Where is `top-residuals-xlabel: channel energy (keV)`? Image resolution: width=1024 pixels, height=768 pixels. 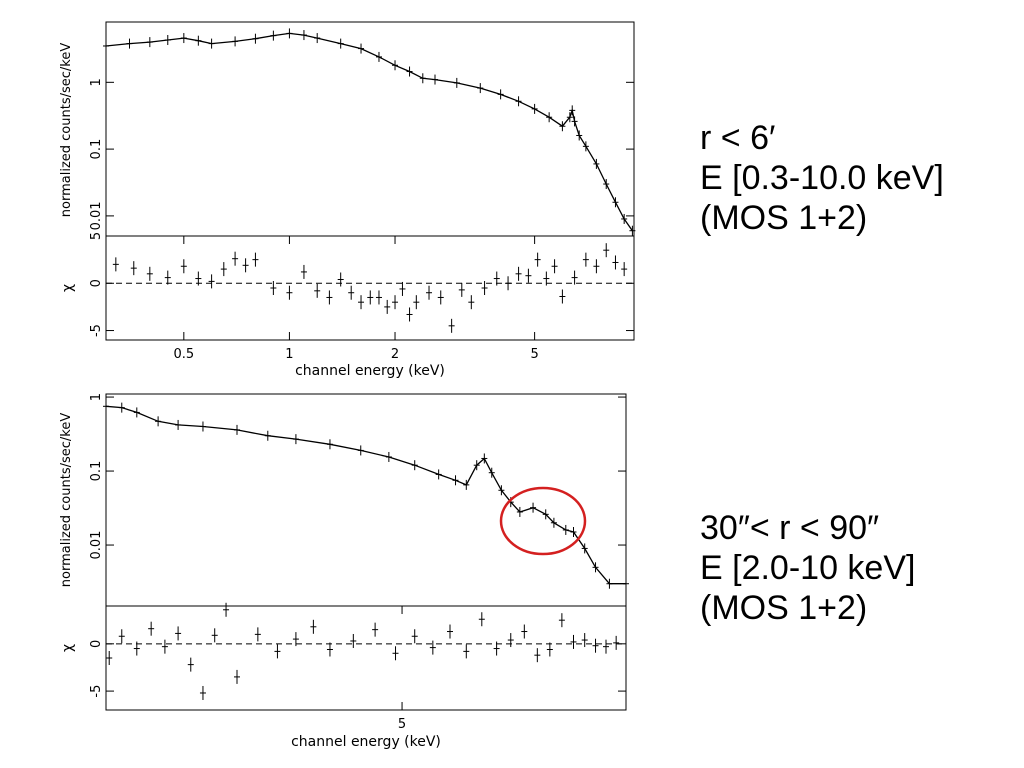 top-residuals-xlabel: channel energy (keV) is located at coordinates (370, 371).